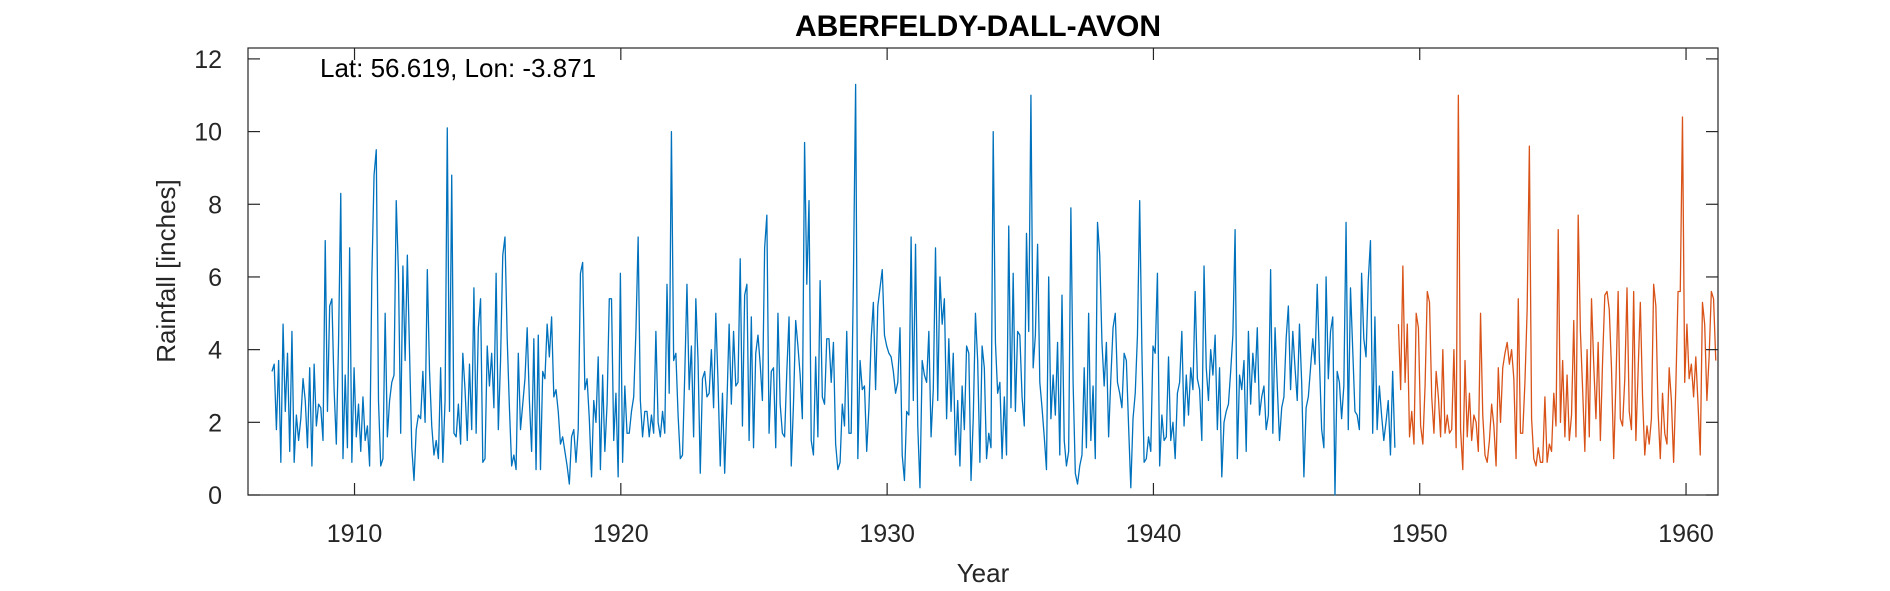  What do you see at coordinates (208, 60) in the screenshot?
I see `y-tick-label: 12` at bounding box center [208, 60].